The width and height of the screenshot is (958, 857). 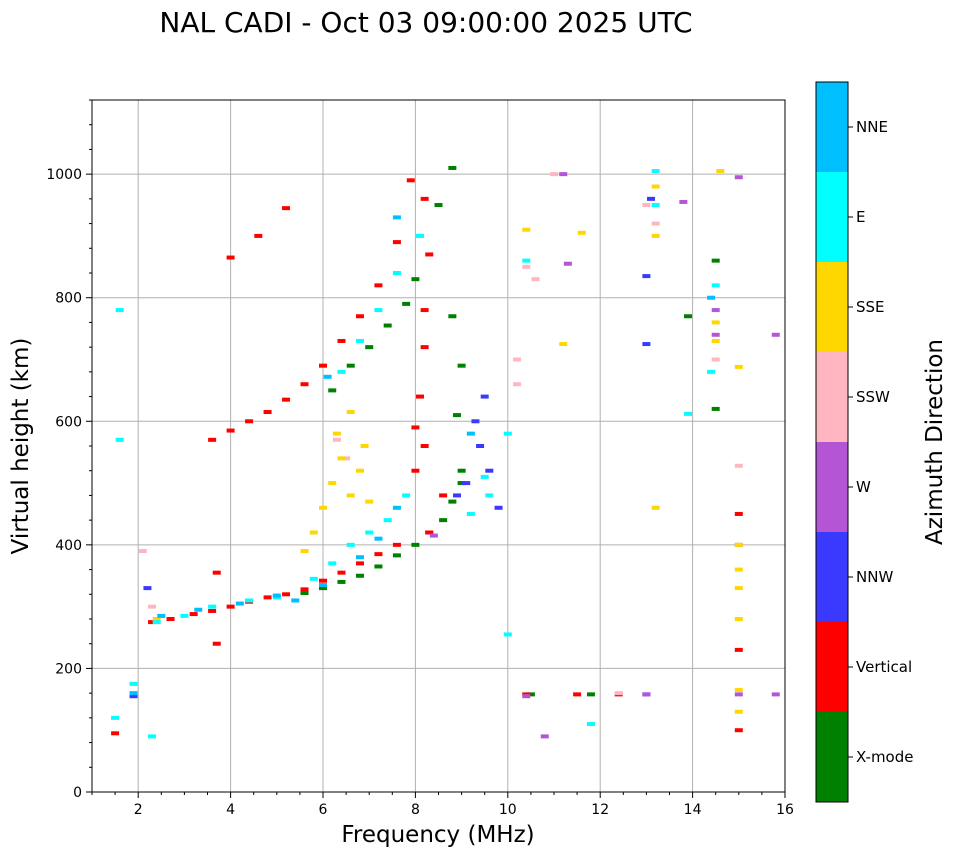 What do you see at coordinates (68, 299) in the screenshot?
I see `y-tick-label: 800` at bounding box center [68, 299].